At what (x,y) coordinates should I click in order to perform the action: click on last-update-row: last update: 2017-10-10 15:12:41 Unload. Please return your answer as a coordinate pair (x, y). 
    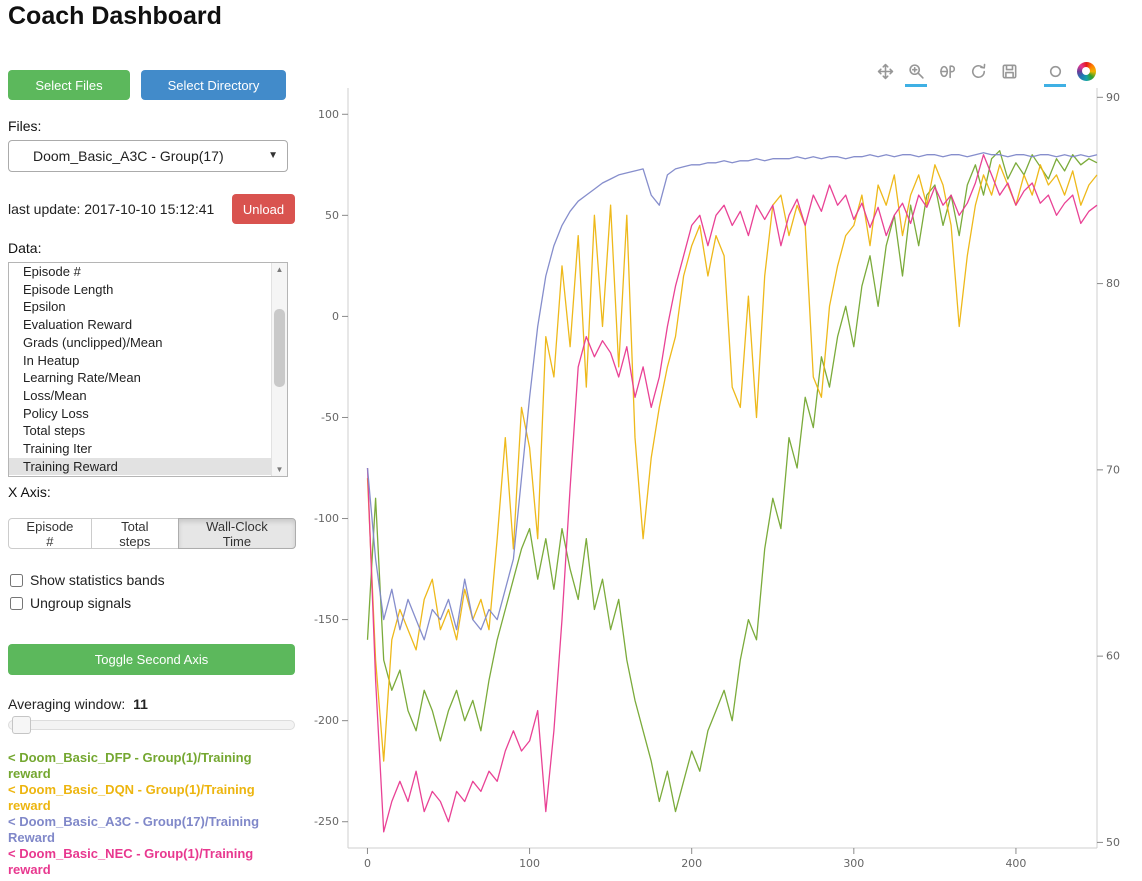
    Looking at the image, I should click on (151, 209).